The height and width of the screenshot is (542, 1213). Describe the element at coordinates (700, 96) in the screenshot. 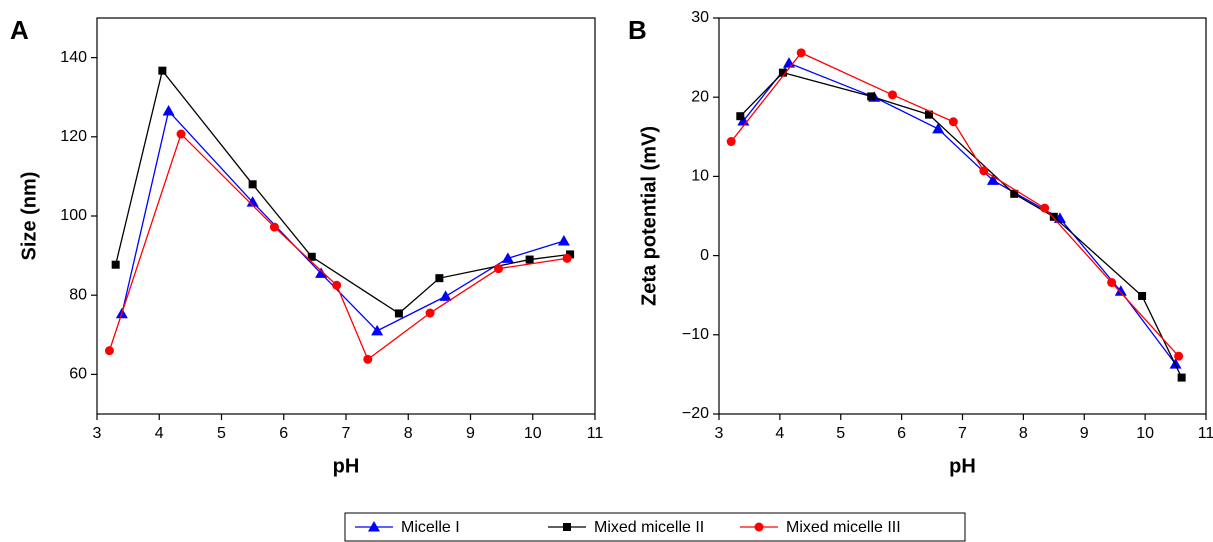

I see `y-tick-label: 20` at that location.